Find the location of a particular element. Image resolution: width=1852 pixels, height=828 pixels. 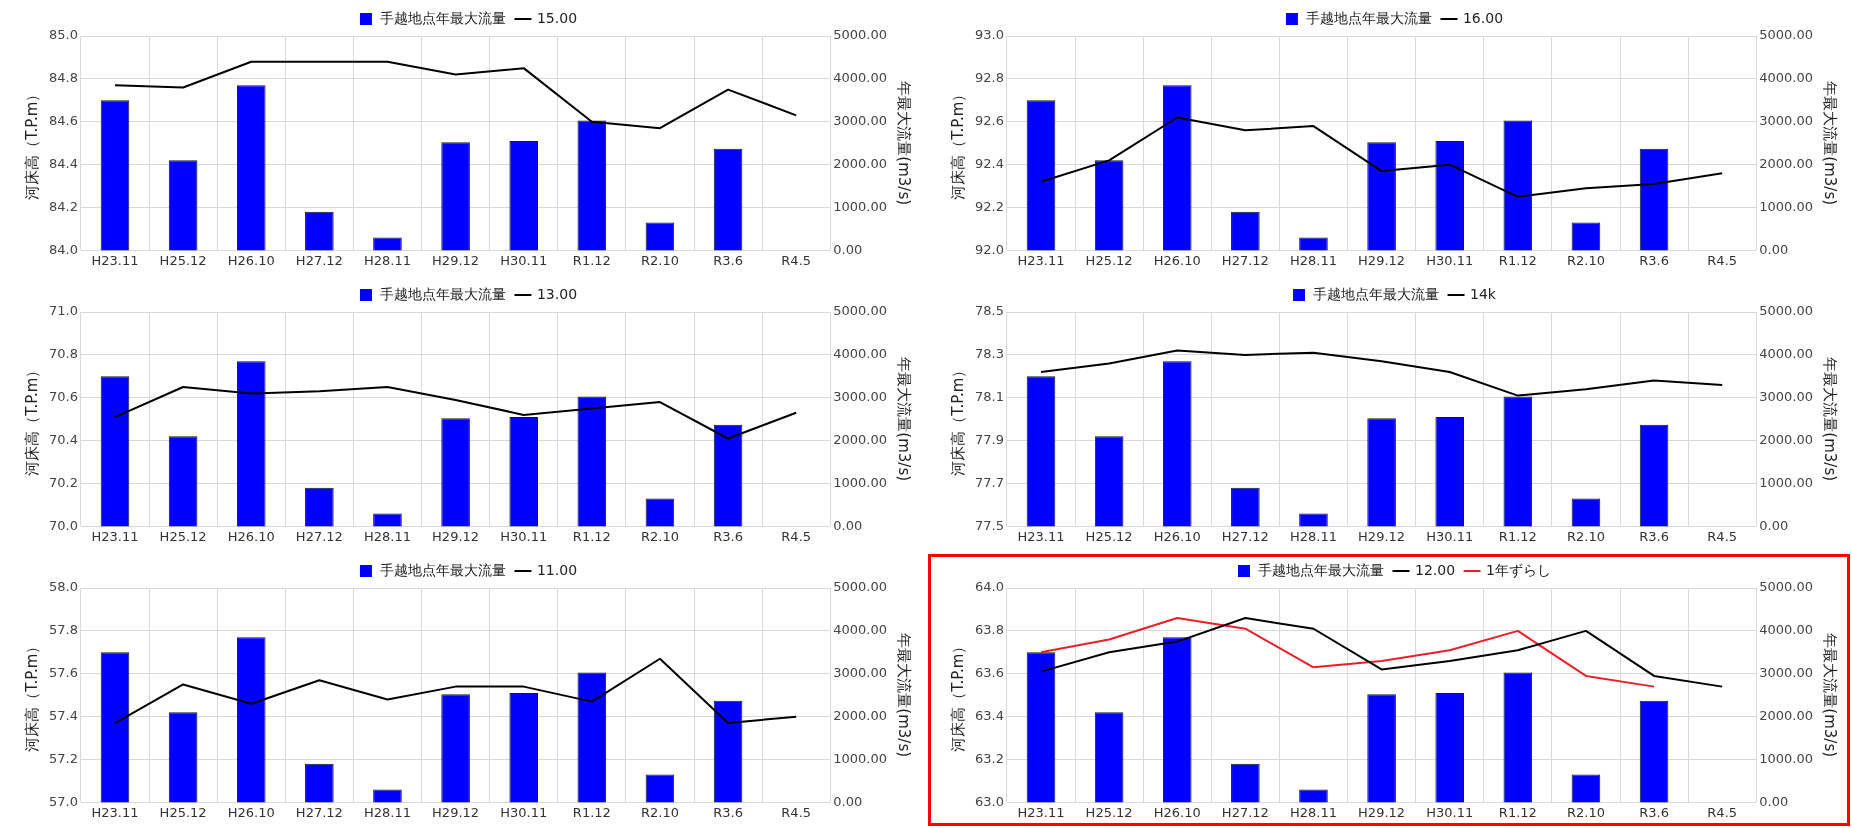

y-tick-label: 57.8 is located at coordinates (63, 630).